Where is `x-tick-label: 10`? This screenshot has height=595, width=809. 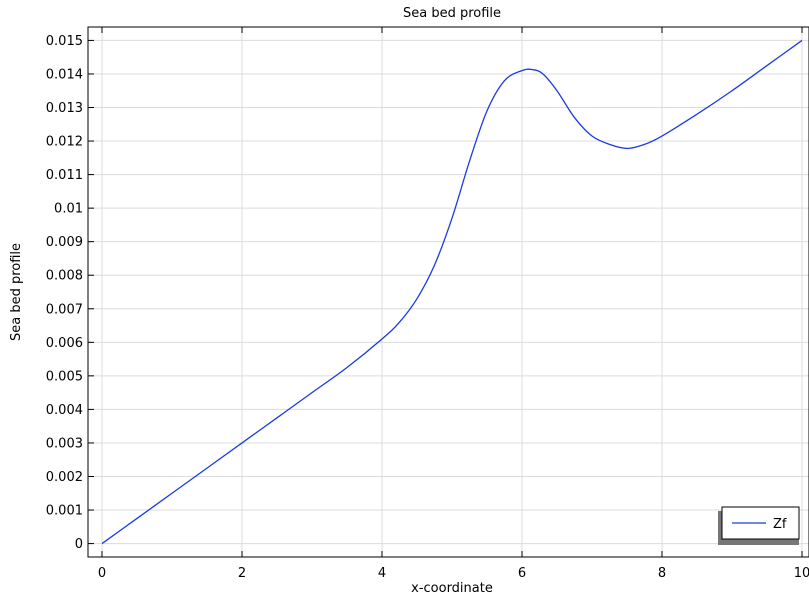
x-tick-label: 10 is located at coordinates (801, 573).